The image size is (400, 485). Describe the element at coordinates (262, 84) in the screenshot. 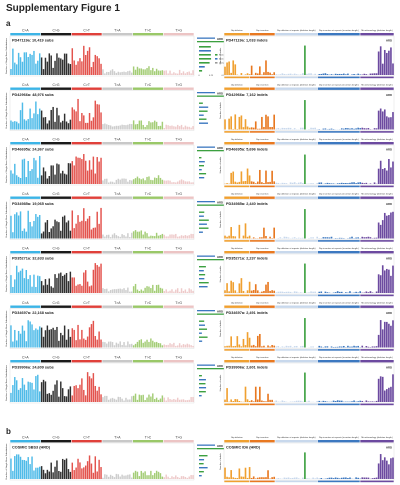

I see `id-group-label: 1bp insertion` at that location.